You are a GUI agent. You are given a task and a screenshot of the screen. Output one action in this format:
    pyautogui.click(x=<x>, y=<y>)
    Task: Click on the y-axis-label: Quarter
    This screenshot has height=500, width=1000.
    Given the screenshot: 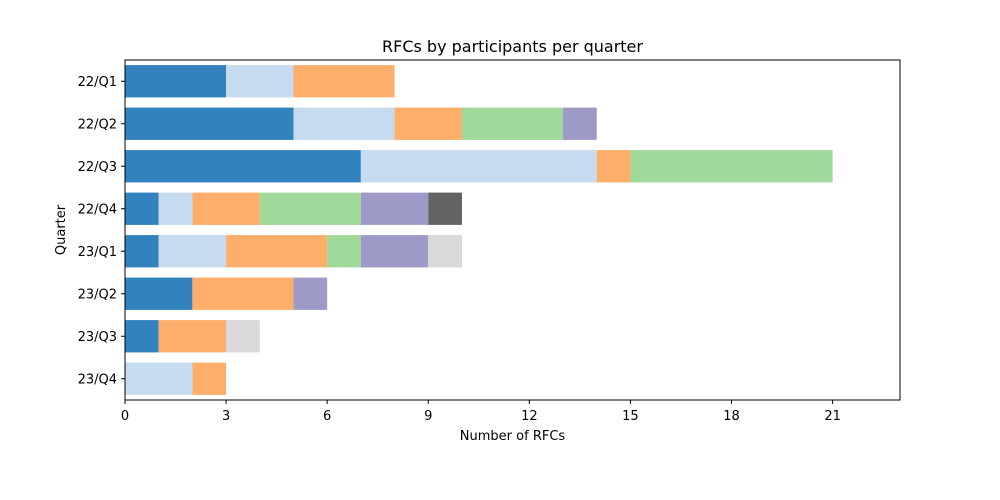 What is the action you would take?
    pyautogui.click(x=61, y=229)
    